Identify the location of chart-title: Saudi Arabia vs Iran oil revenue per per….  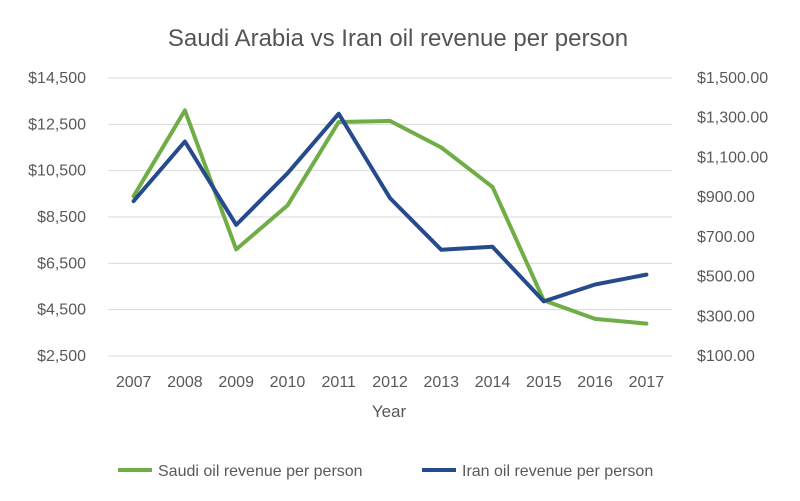
(398, 38).